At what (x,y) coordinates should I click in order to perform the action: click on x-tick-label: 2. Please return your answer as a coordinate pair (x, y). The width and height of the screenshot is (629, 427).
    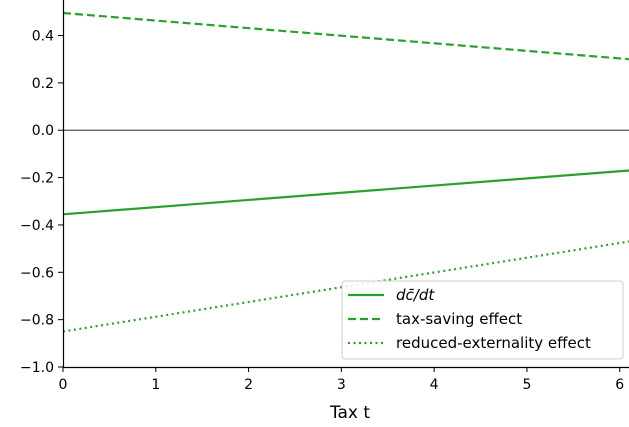
    Looking at the image, I should click on (248, 385).